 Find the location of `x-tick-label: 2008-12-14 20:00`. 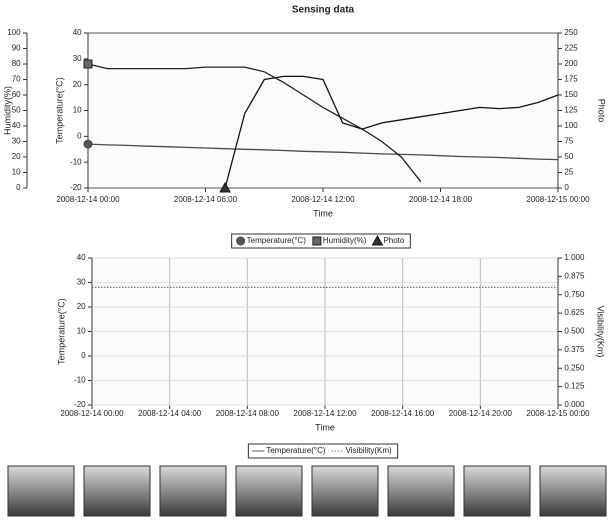

x-tick-label: 2008-12-14 20:00 is located at coordinates (481, 413).